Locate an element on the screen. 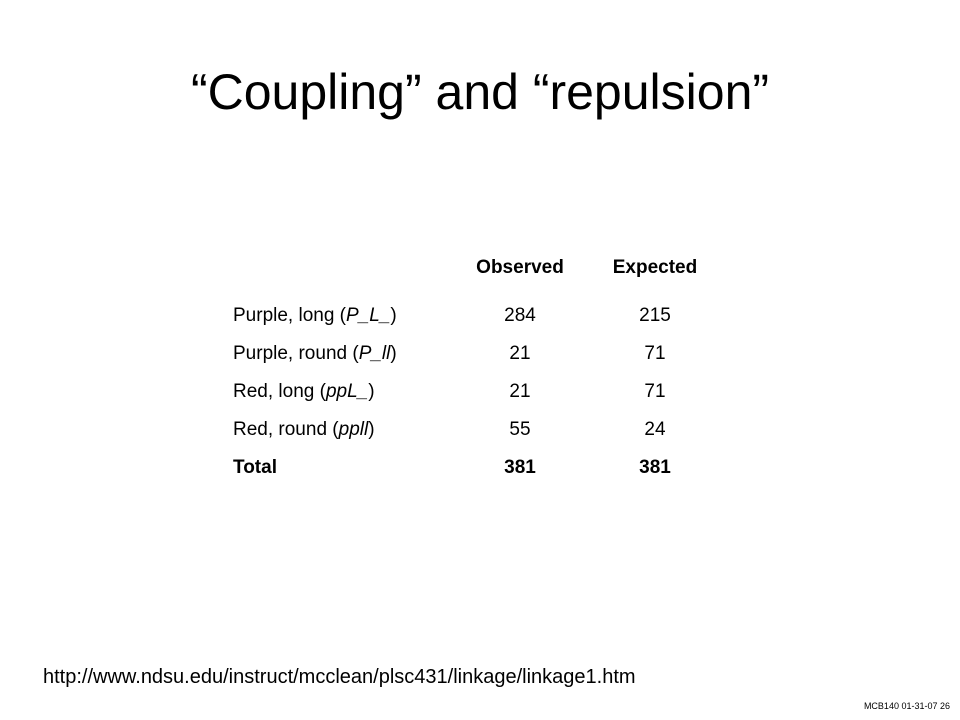  row-label: Red, long (ppL_) is located at coordinates (304, 392).